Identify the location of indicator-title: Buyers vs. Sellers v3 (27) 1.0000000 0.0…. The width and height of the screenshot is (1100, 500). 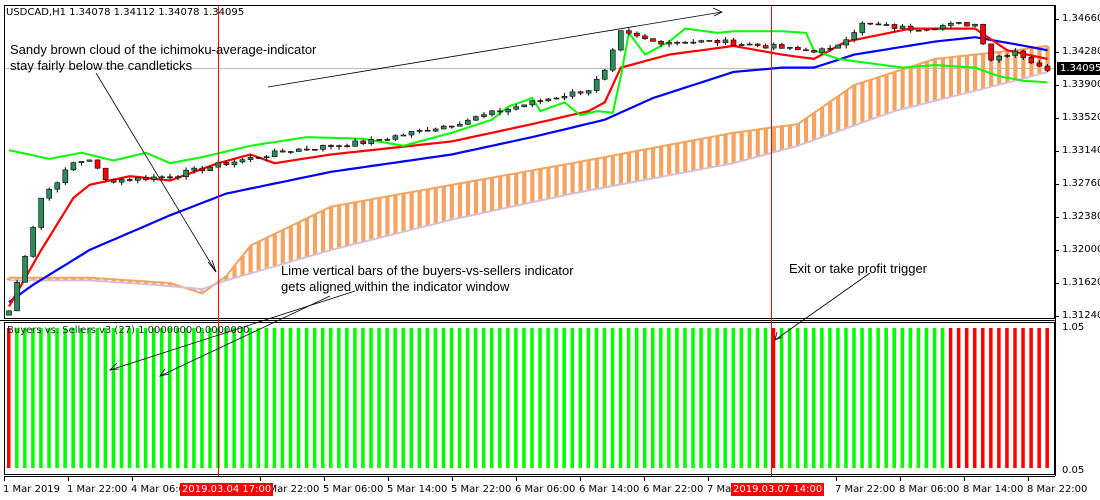
(128, 330).